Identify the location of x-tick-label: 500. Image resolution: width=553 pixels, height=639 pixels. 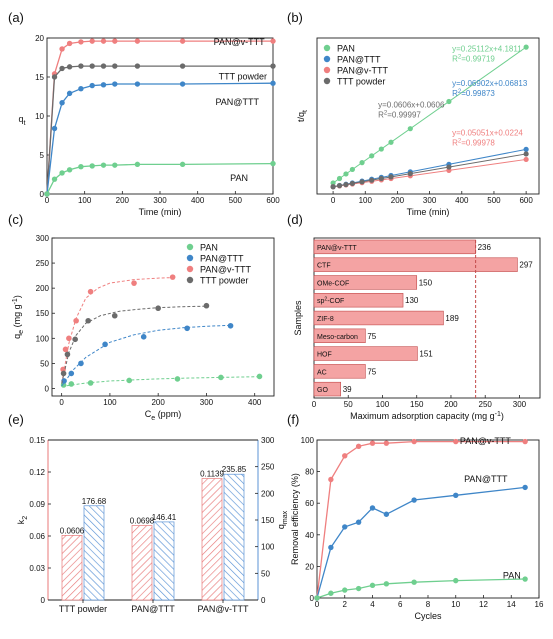
(236, 200).